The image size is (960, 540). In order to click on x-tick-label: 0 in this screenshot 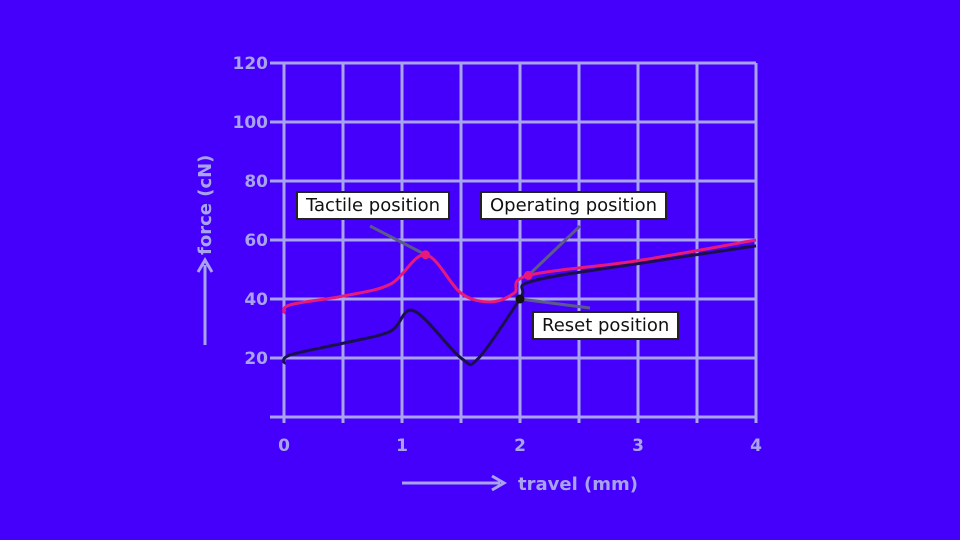, I will do `click(284, 446)`.